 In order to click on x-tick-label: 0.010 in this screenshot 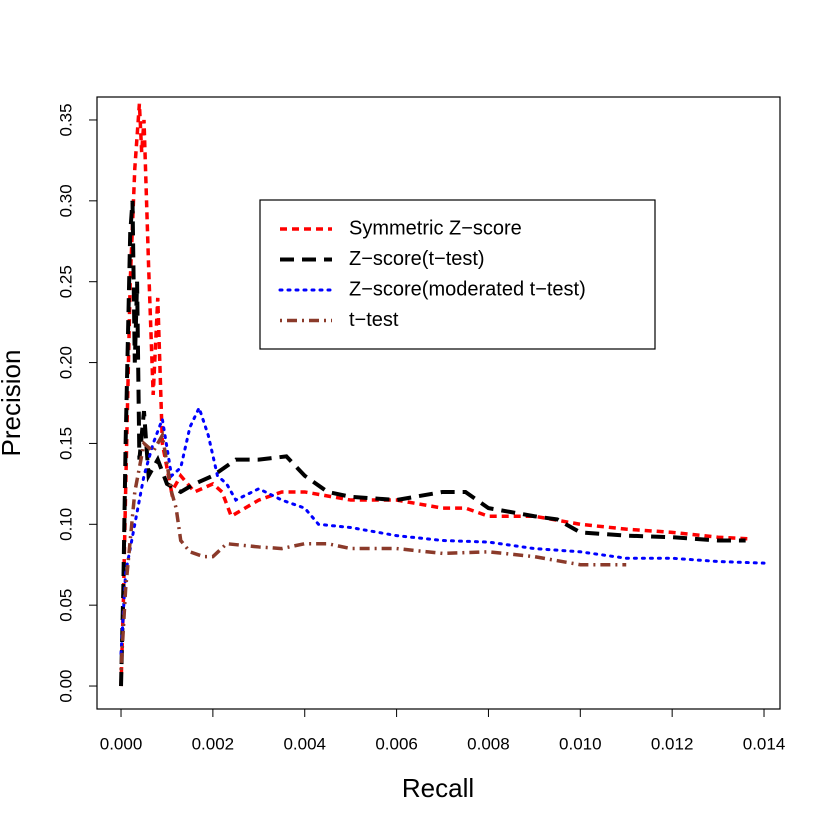, I will do `click(580, 743)`.